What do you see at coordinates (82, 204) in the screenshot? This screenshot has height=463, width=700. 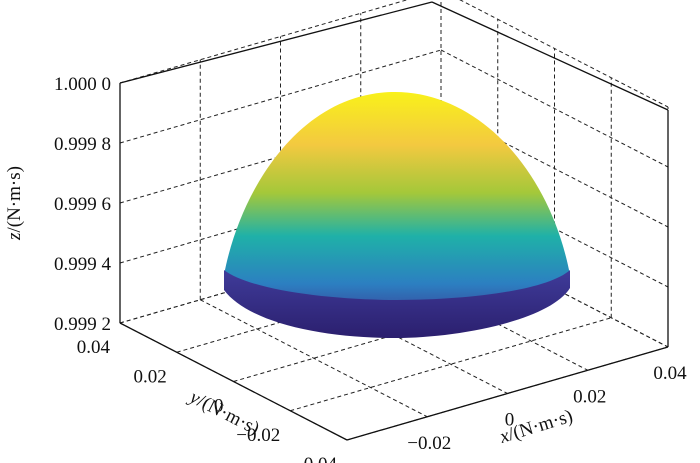 I see `z-tick-label: 0.999 6` at bounding box center [82, 204].